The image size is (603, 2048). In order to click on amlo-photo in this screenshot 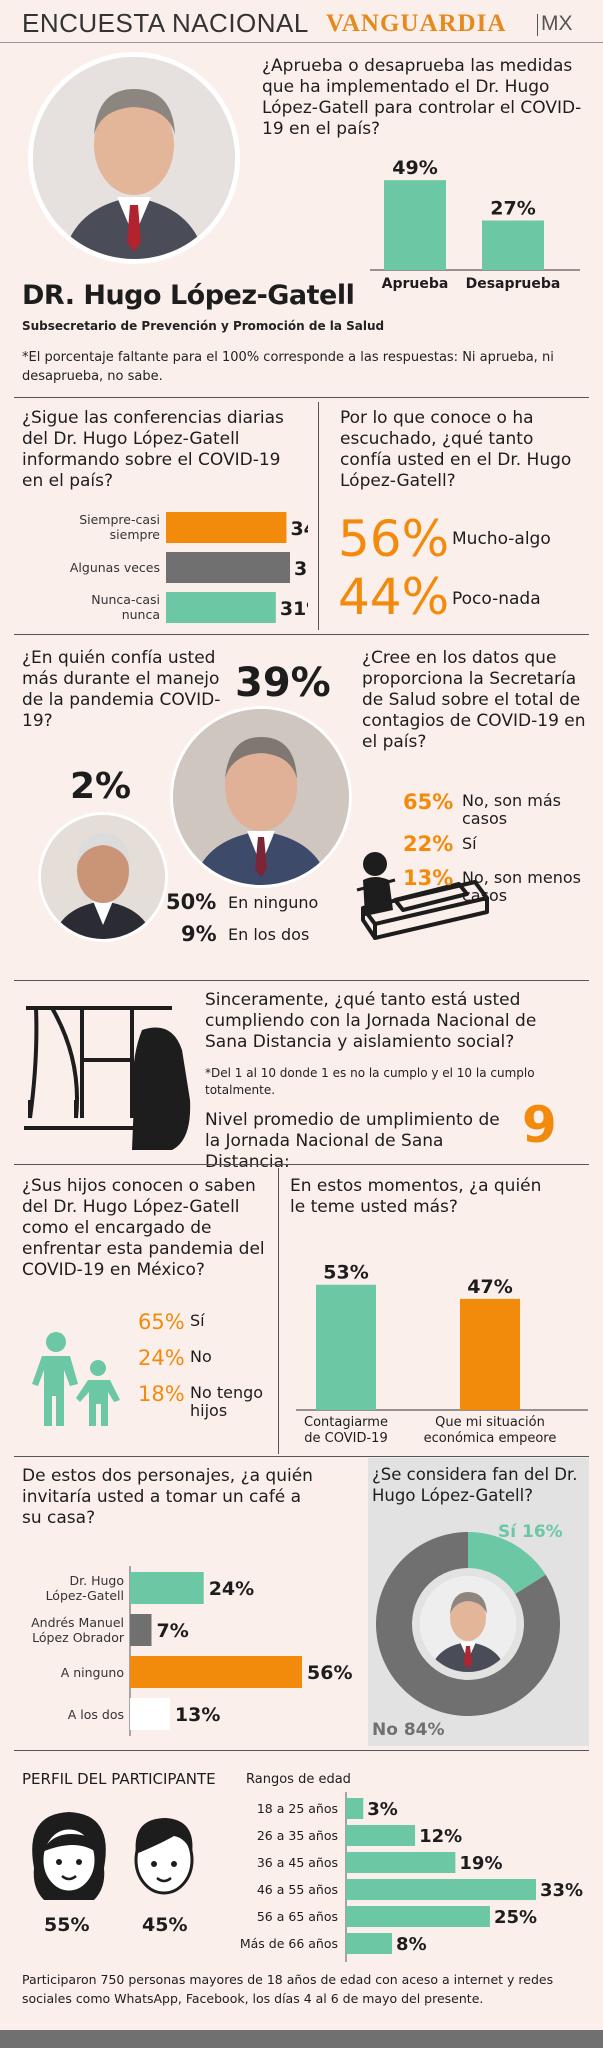, I will do `click(103, 877)`.